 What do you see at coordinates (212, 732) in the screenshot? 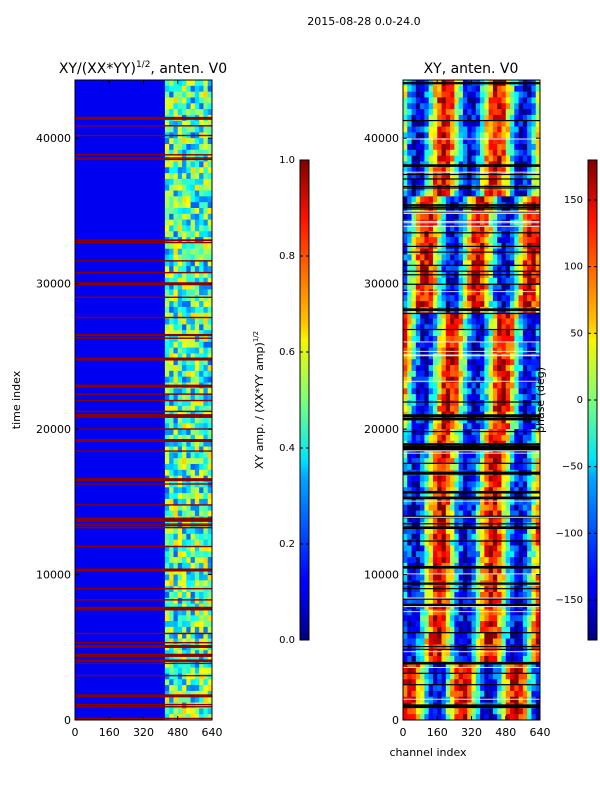
I see `0-x-tick-label: 640` at bounding box center [212, 732].